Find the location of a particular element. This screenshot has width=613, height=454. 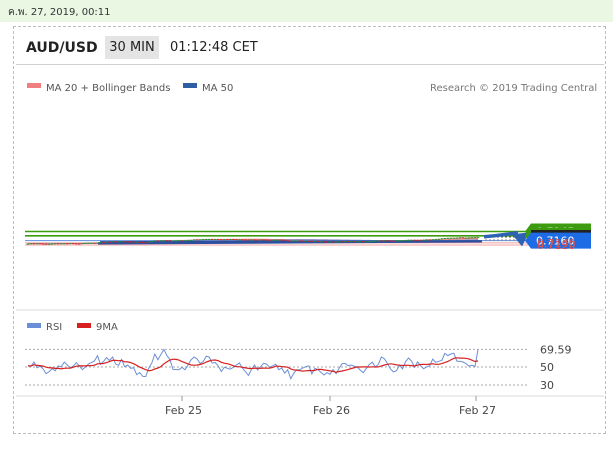

legend-label-rsi: RSI is located at coordinates (54, 327).